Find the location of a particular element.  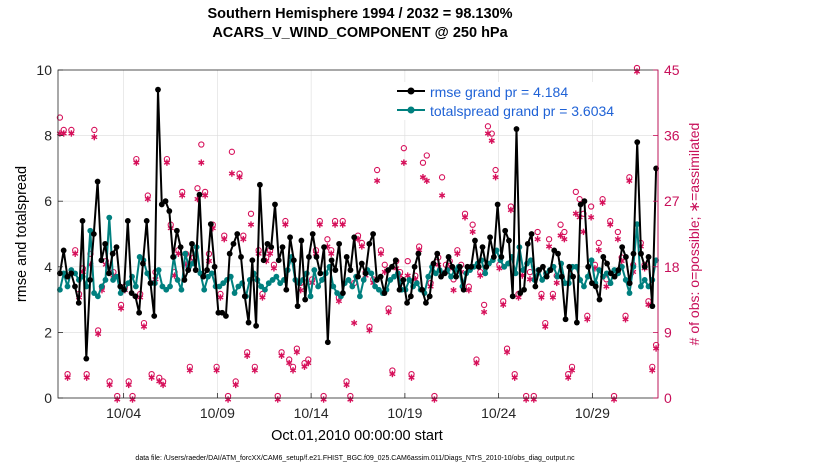

y-axis-right-label: # of obs: o=possible; ∗=assimilated is located at coordinates (694, 234).